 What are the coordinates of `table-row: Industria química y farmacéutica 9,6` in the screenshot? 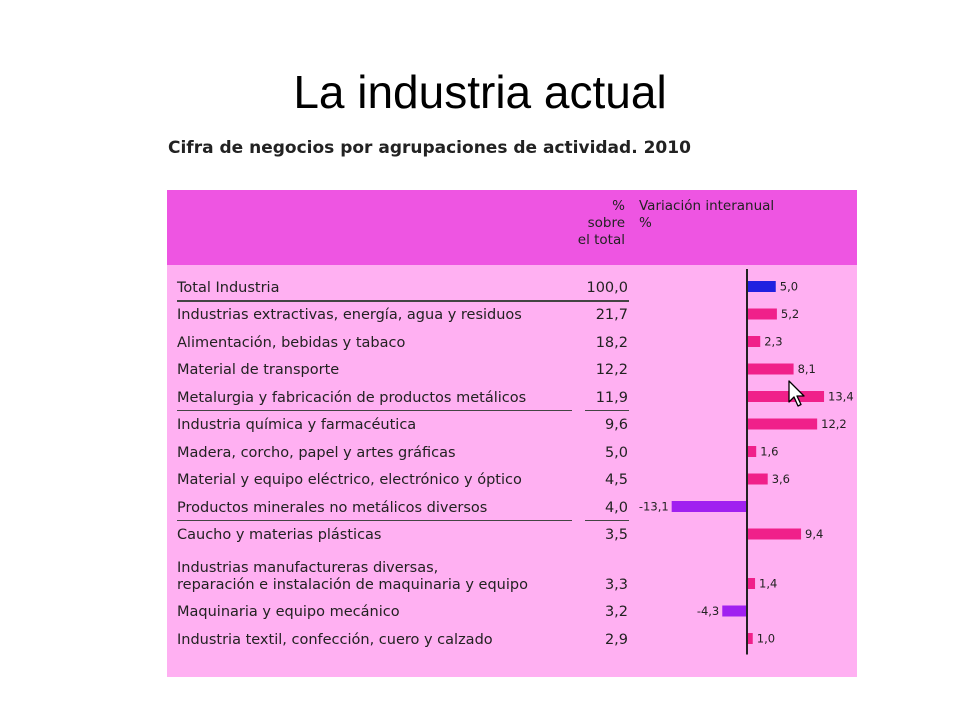 It's located at (512, 425).